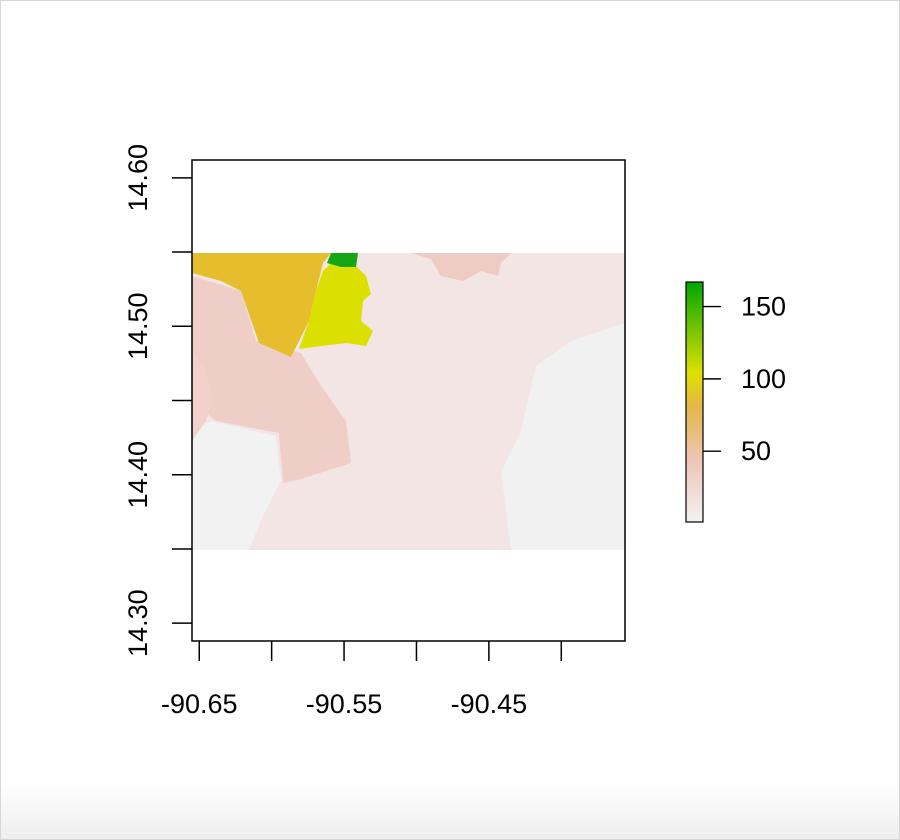 The image size is (900, 840). What do you see at coordinates (138, 326) in the screenshot?
I see `y-tick-label: 14.50` at bounding box center [138, 326].